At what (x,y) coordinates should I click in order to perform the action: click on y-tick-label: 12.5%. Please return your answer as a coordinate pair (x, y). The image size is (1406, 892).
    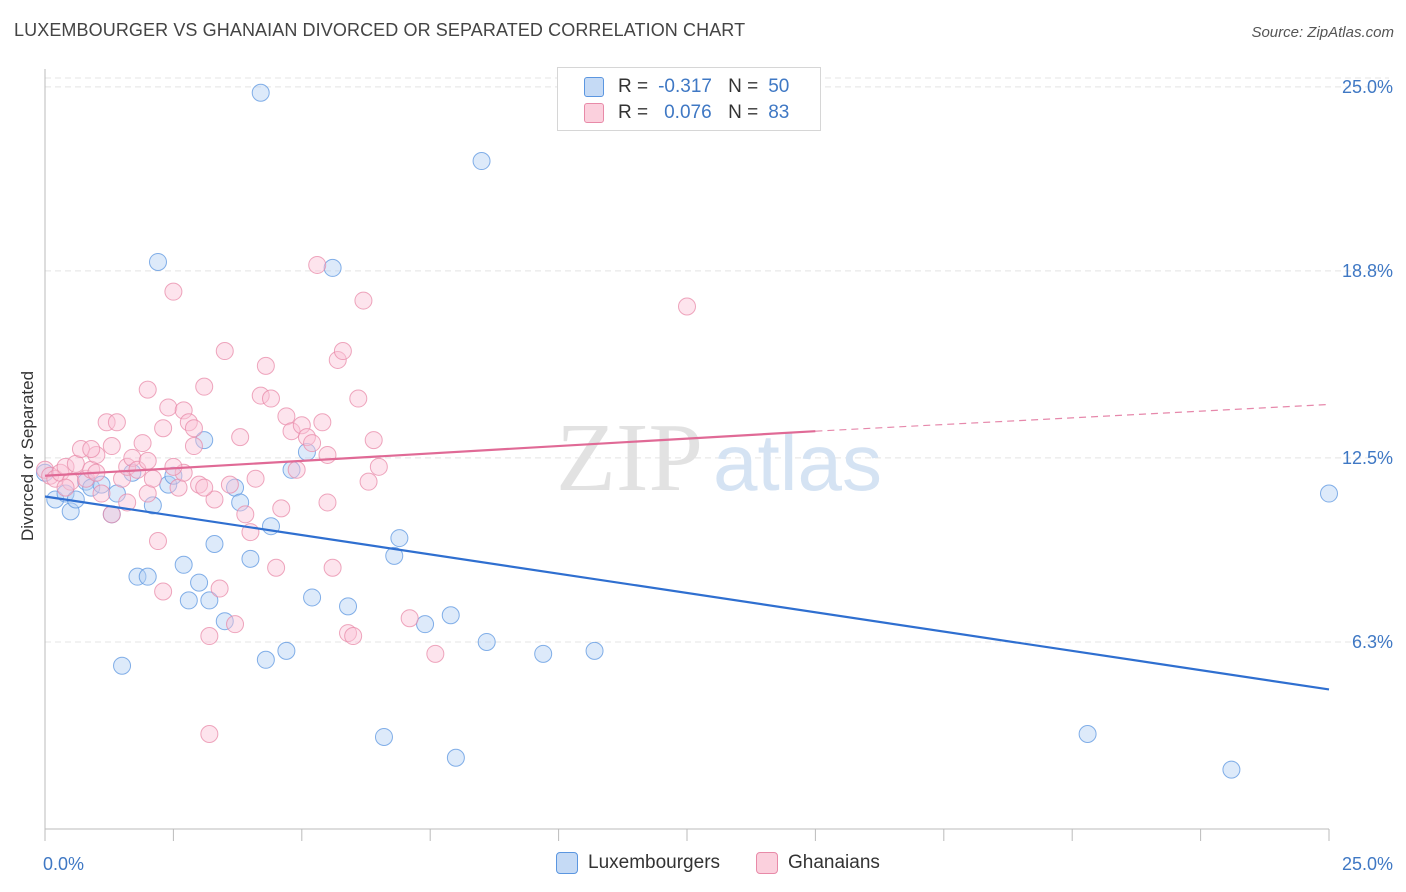
    Looking at the image, I should click on (1367, 458).